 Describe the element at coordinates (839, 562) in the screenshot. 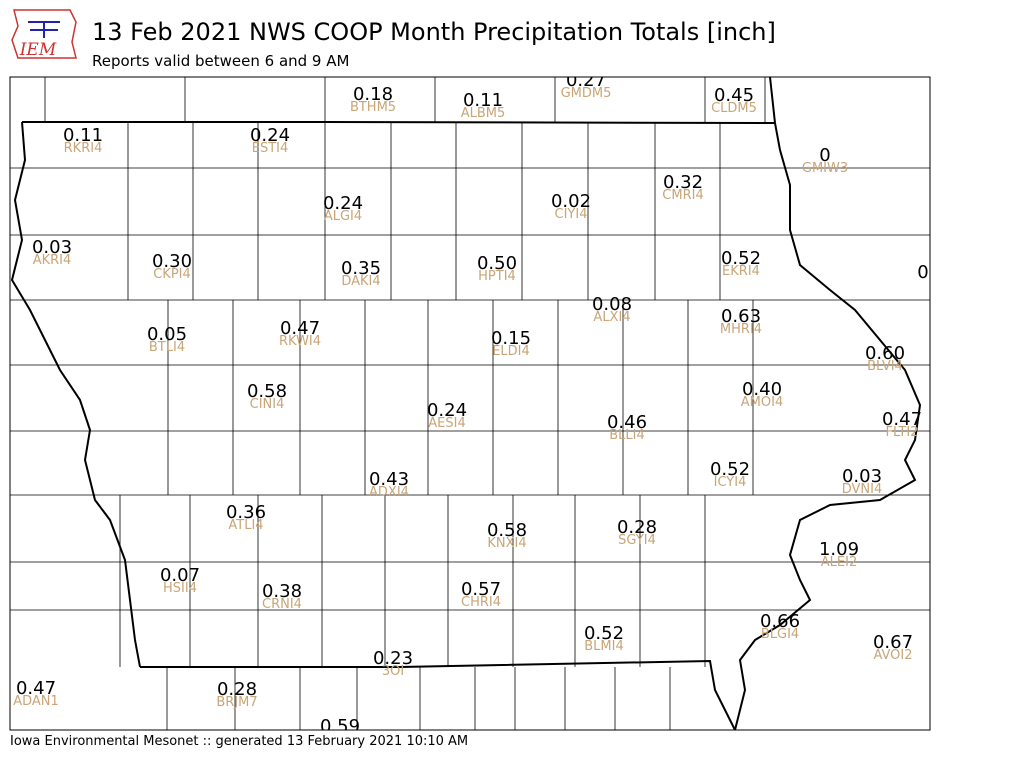

I see `station-id: ALEI2` at that location.